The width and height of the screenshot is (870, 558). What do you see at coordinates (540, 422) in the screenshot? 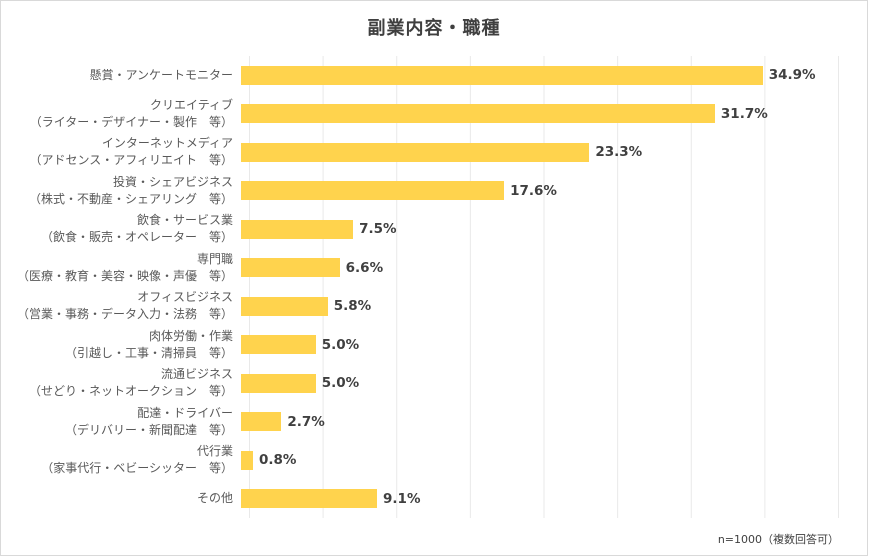
I see `bar-track: 2.7%` at bounding box center [540, 422].